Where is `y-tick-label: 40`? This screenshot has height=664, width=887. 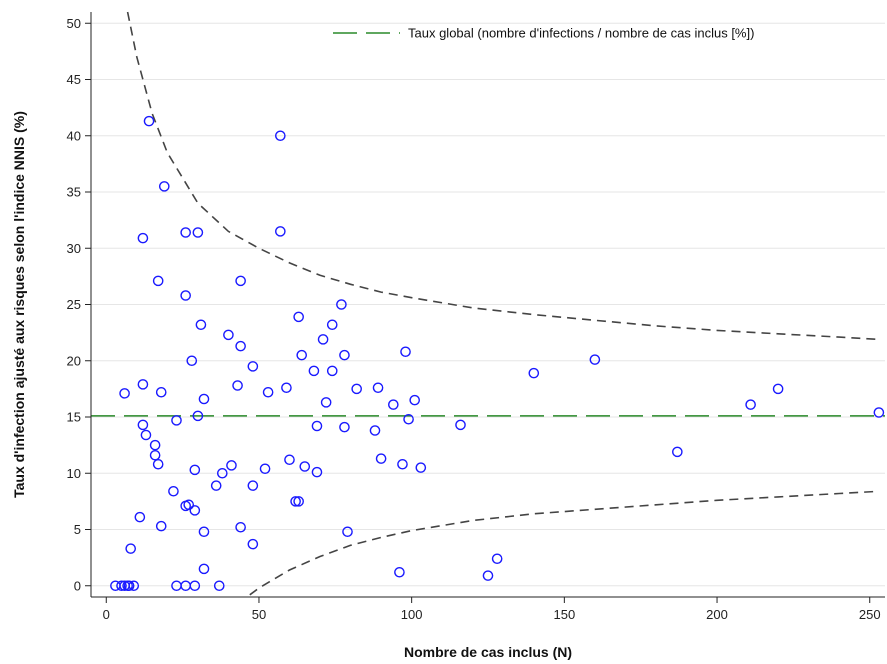
y-tick-label: 40 is located at coordinates (74, 135).